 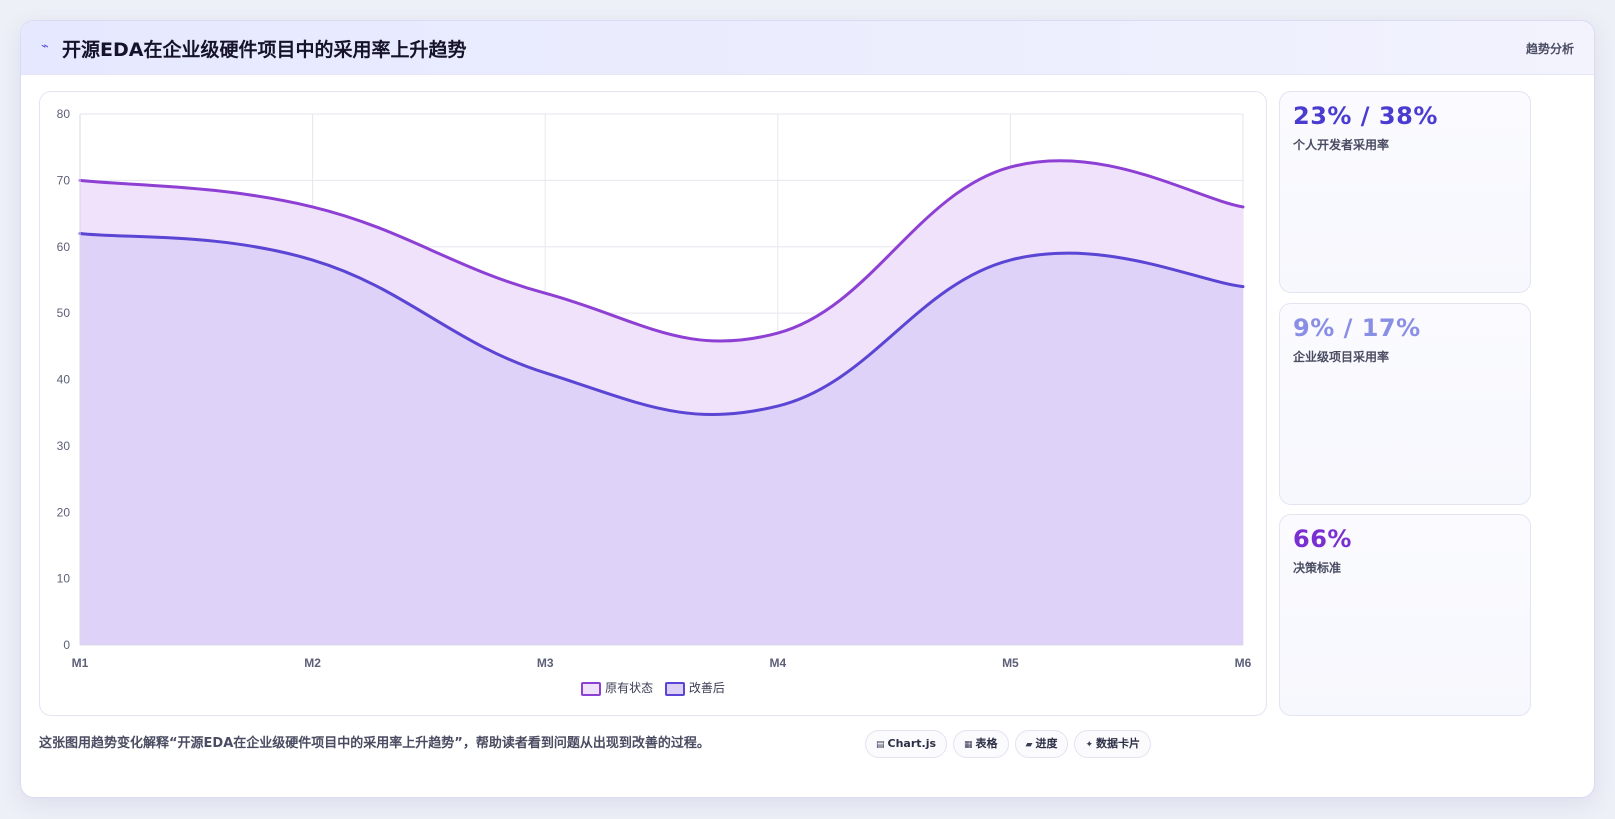 I want to click on y-tick-label: 30, so click(x=64, y=446).